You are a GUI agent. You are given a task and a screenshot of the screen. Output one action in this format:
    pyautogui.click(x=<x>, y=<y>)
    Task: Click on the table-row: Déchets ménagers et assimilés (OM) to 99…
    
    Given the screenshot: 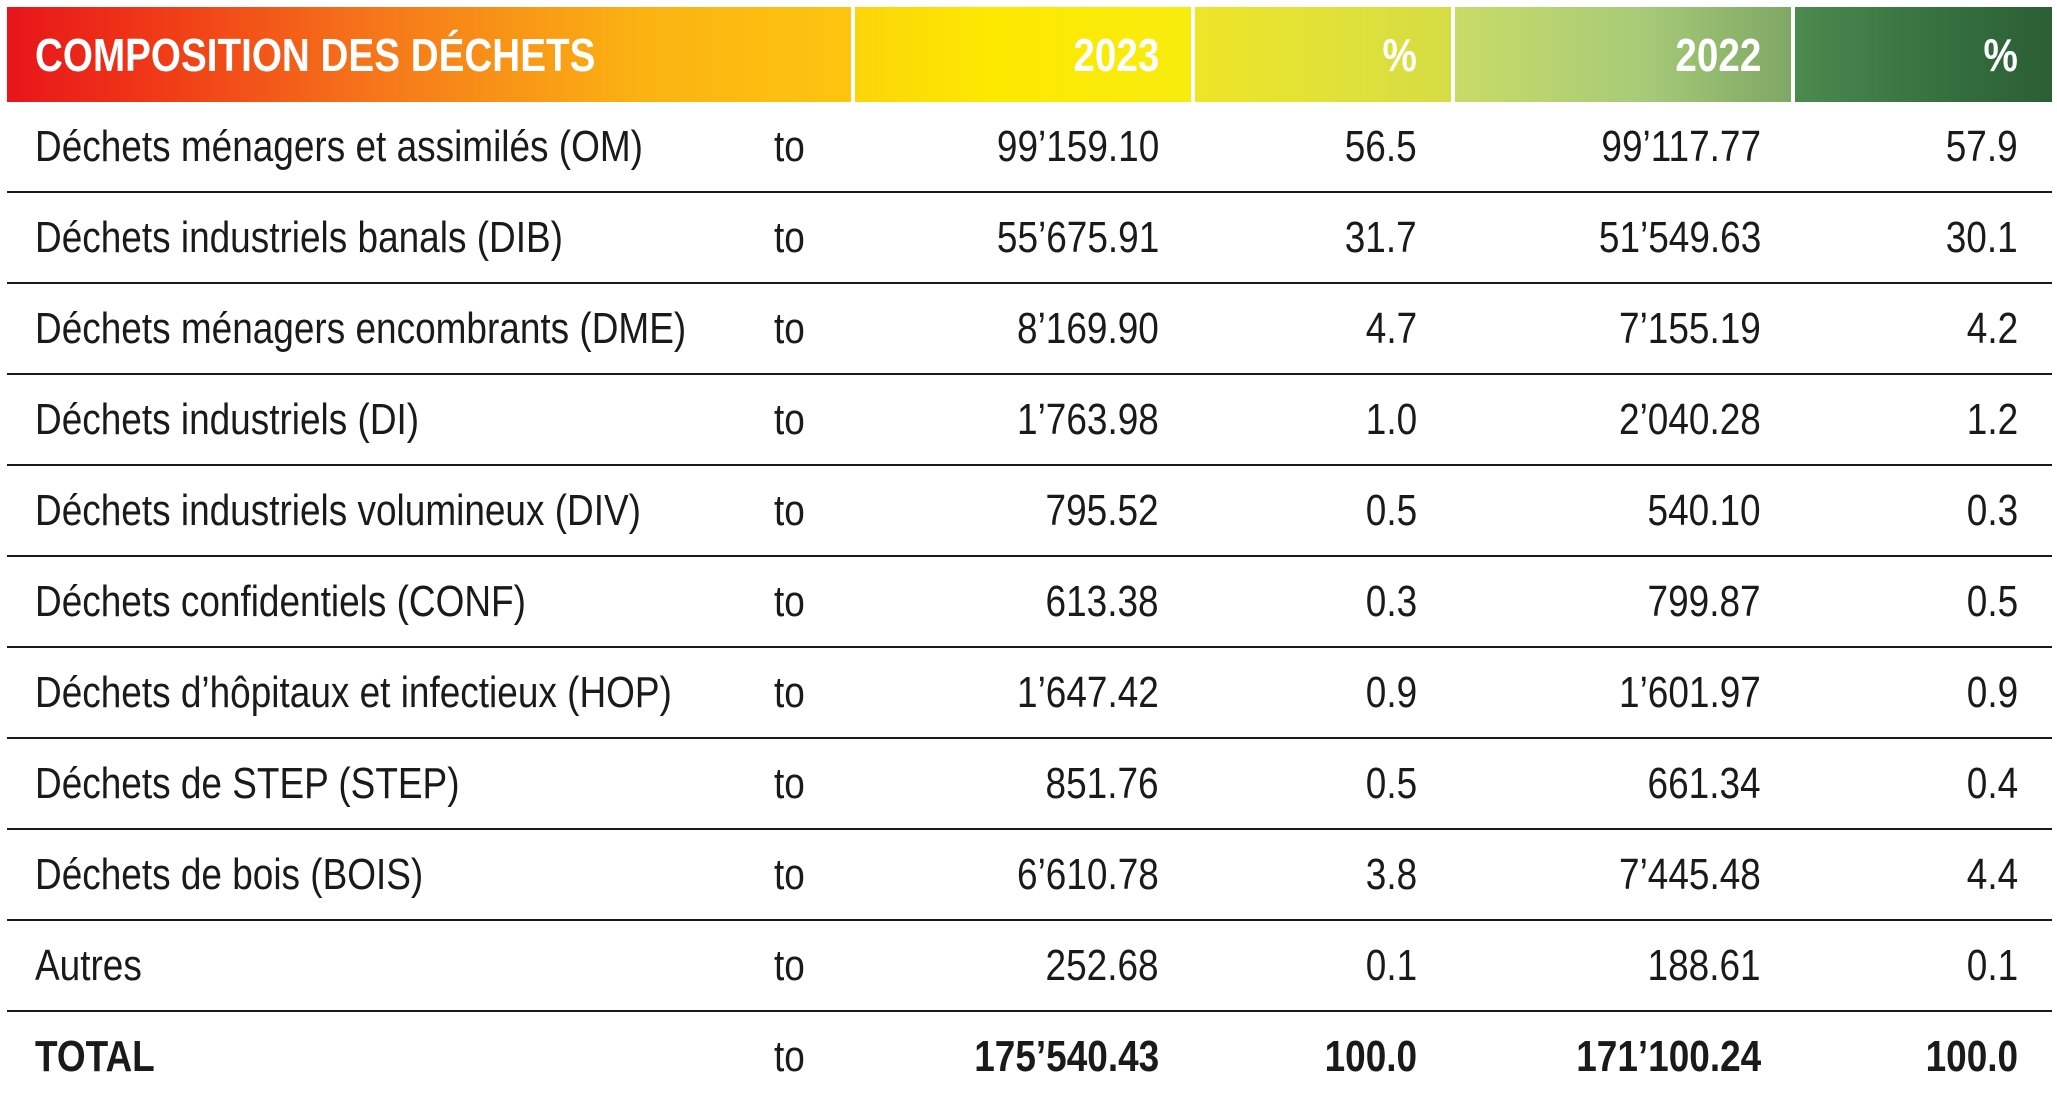 What is the action you would take?
    pyautogui.click(x=1029, y=147)
    